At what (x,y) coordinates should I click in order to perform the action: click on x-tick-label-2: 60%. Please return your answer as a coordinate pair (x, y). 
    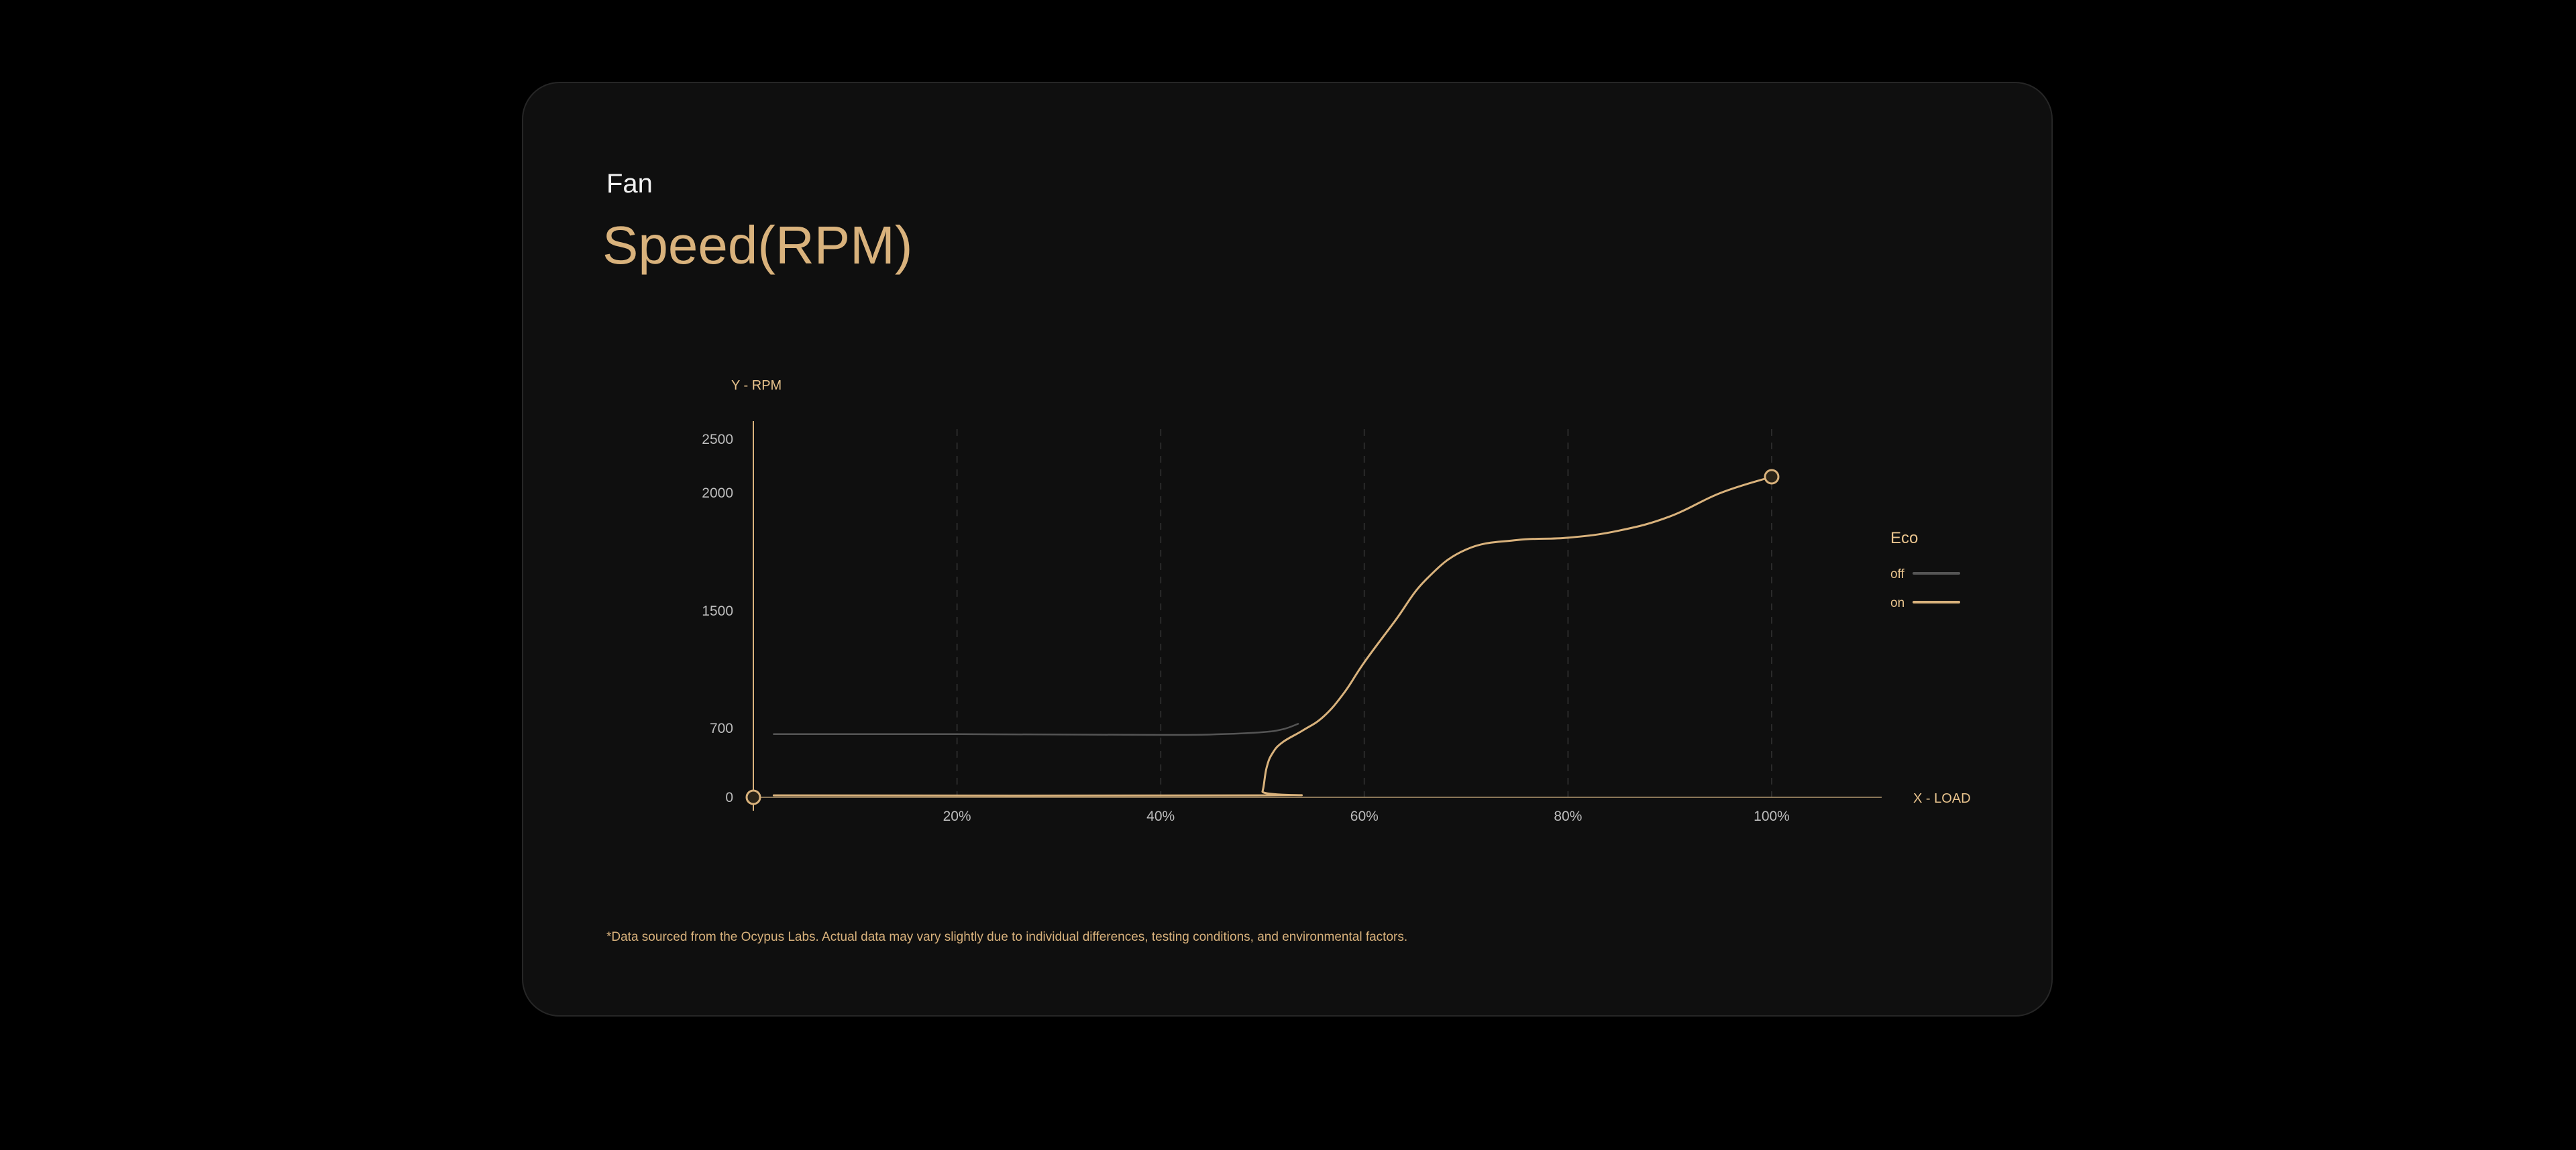
    Looking at the image, I should click on (1364, 816).